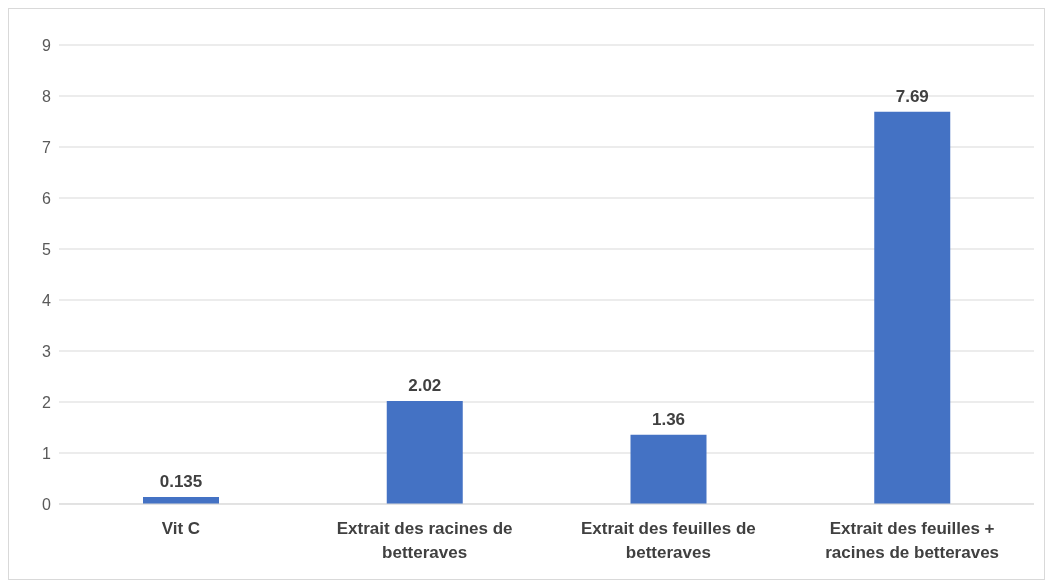 This screenshot has height=586, width=1051. What do you see at coordinates (47, 198) in the screenshot?
I see `y-tick-label: 6` at bounding box center [47, 198].